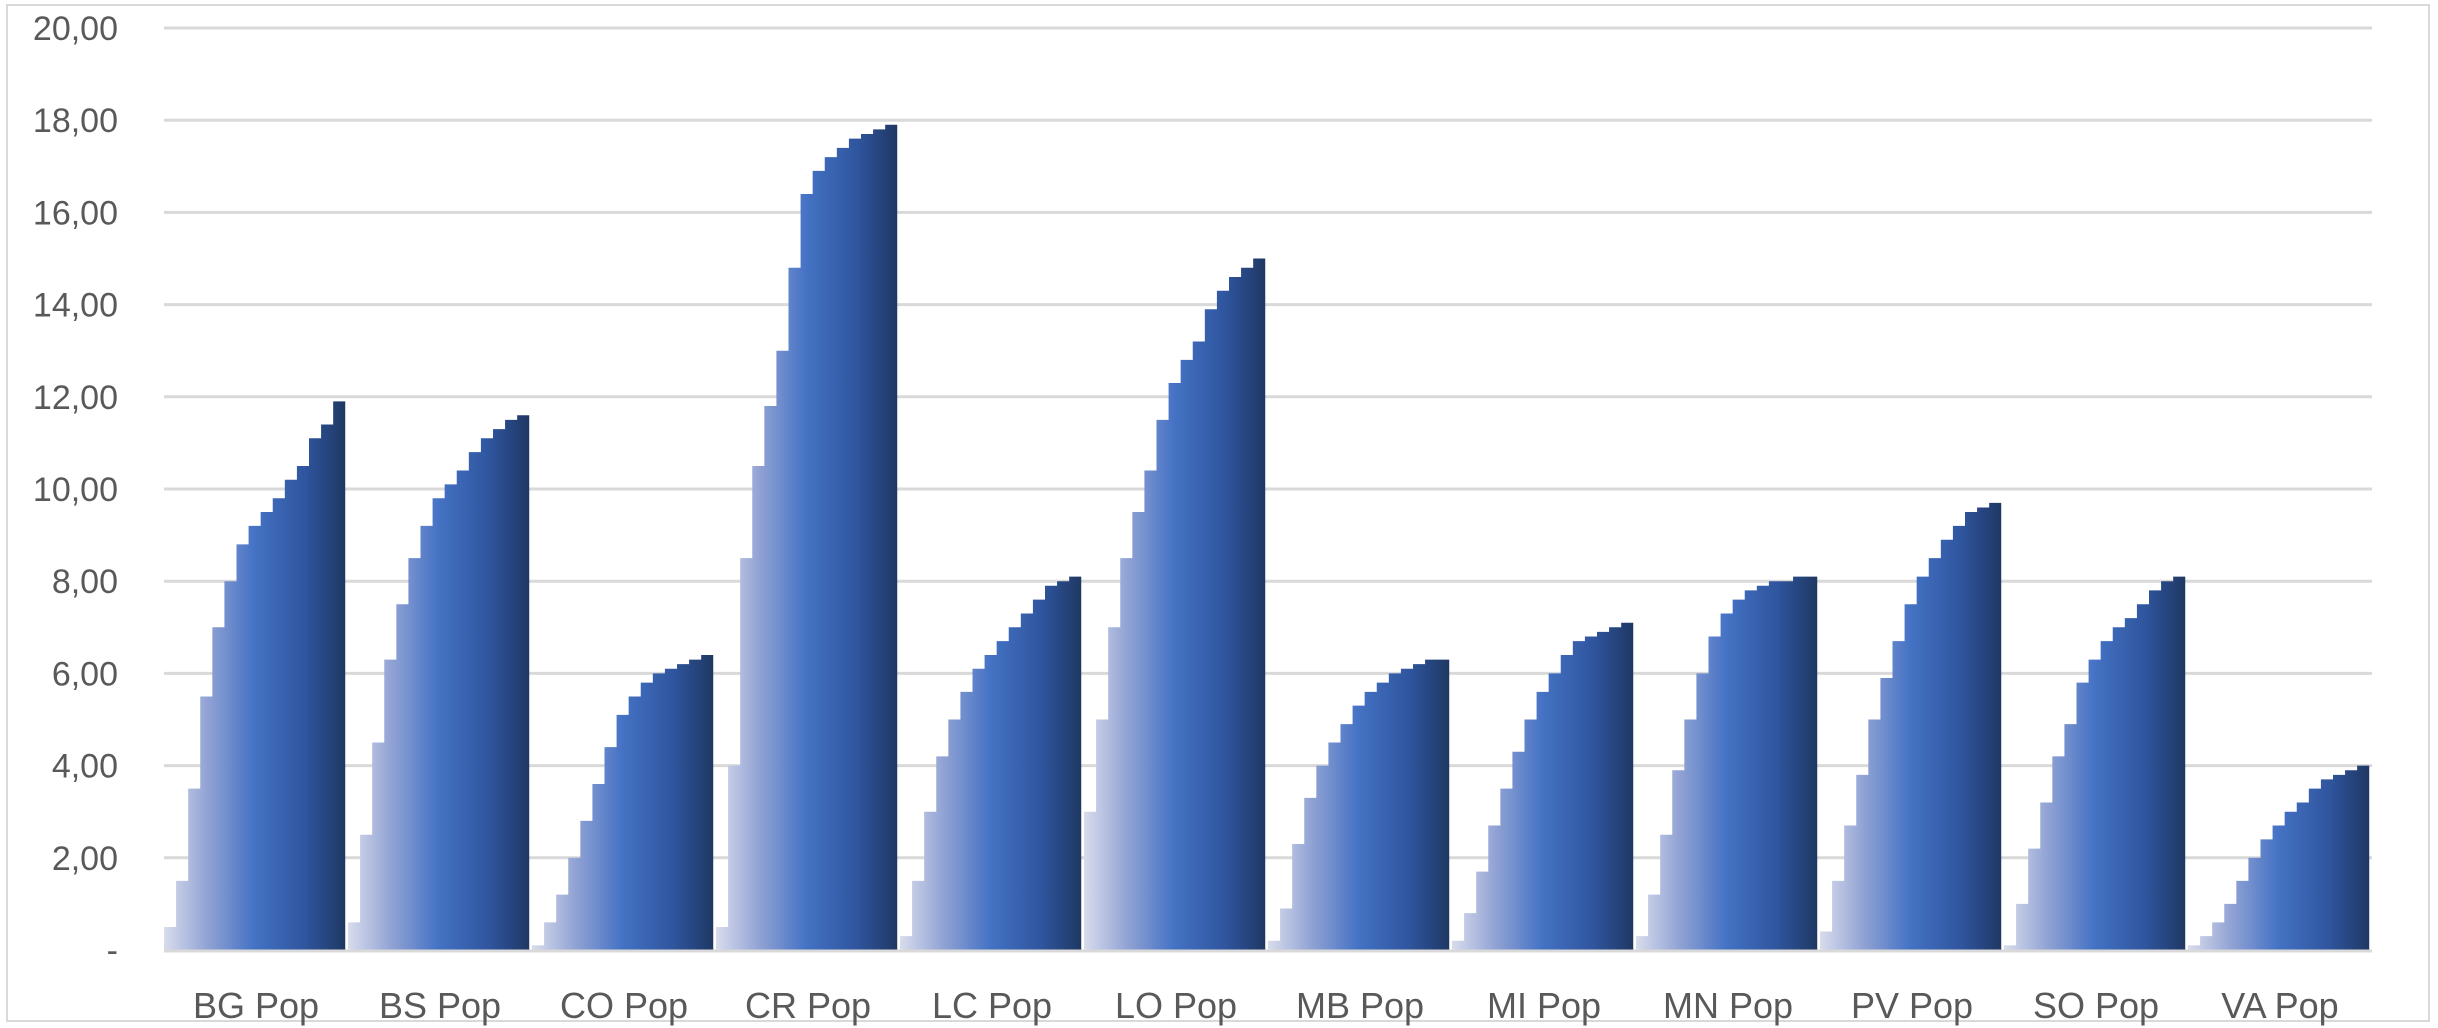 Image resolution: width=2438 pixels, height=1028 pixels. What do you see at coordinates (75, 398) in the screenshot?
I see `y-tick-label: 12,00` at bounding box center [75, 398].